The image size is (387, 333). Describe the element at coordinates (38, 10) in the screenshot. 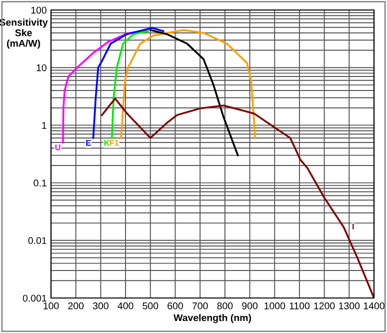

I see `y-tick-label: 100` at that location.